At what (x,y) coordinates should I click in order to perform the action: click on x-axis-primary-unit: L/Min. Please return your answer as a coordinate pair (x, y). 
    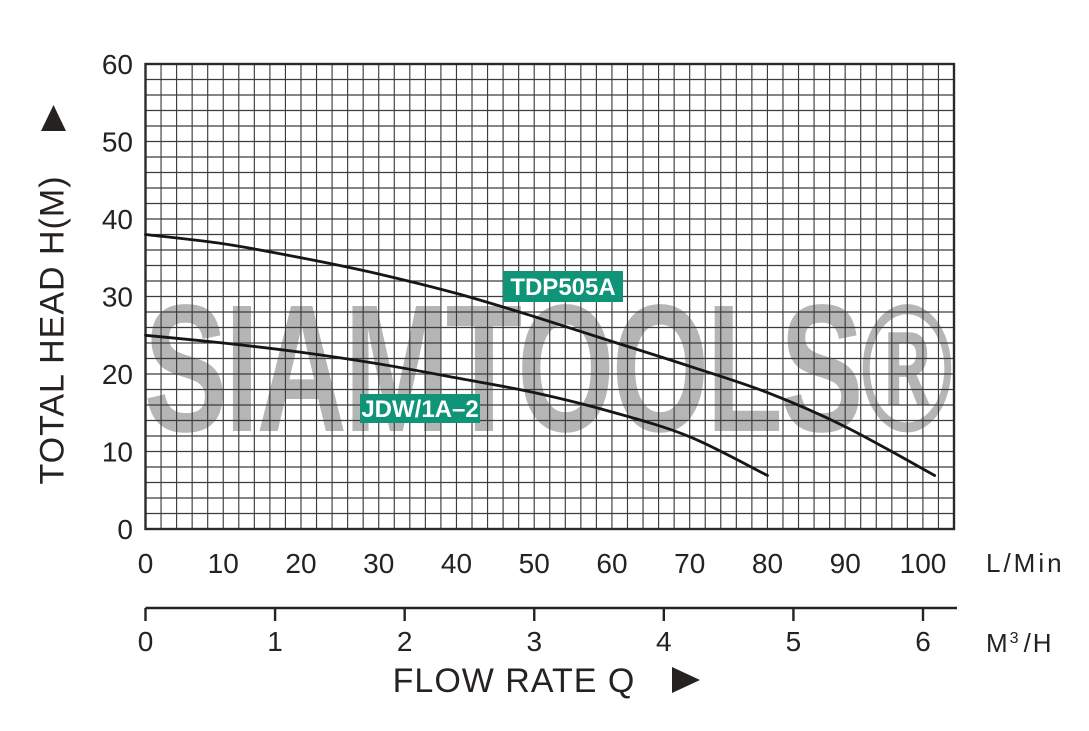
    Looking at the image, I should click on (1025, 563).